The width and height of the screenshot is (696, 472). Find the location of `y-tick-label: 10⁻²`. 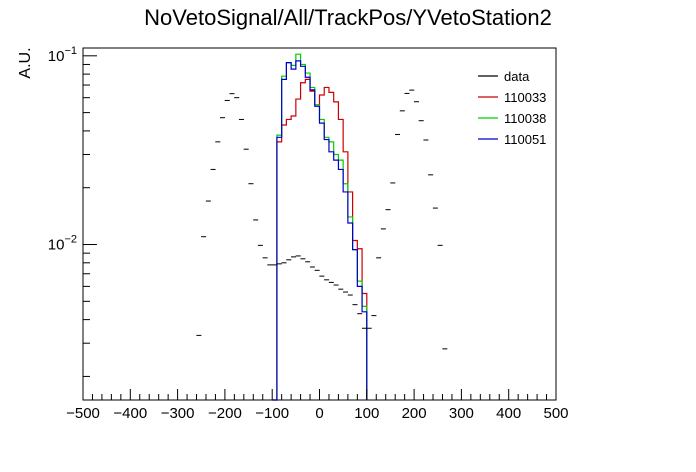

y-tick-label: 10⁻² is located at coordinates (62, 244).